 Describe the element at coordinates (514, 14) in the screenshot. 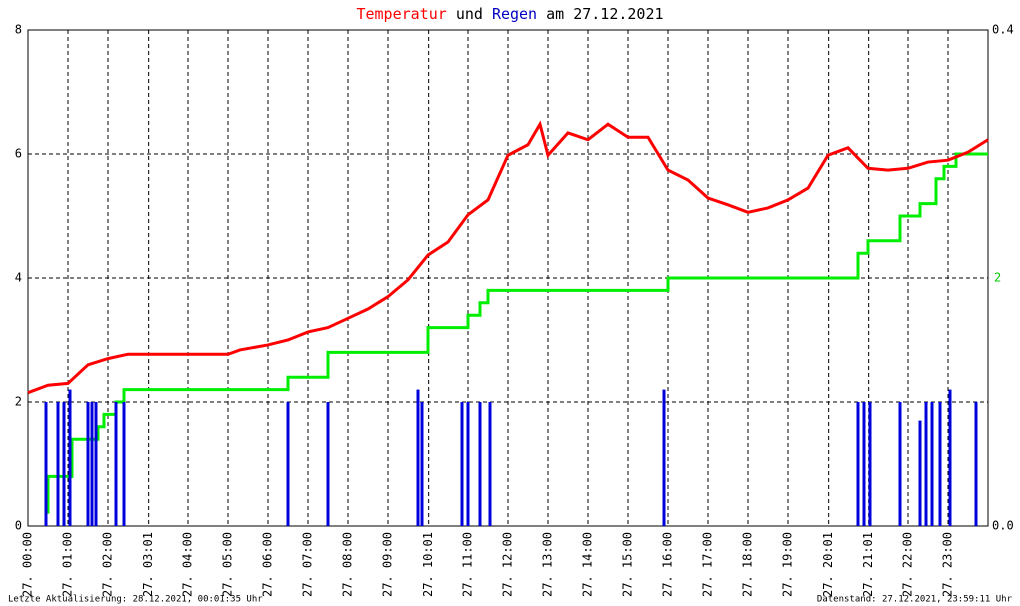

I see `title-part: Regen` at that location.